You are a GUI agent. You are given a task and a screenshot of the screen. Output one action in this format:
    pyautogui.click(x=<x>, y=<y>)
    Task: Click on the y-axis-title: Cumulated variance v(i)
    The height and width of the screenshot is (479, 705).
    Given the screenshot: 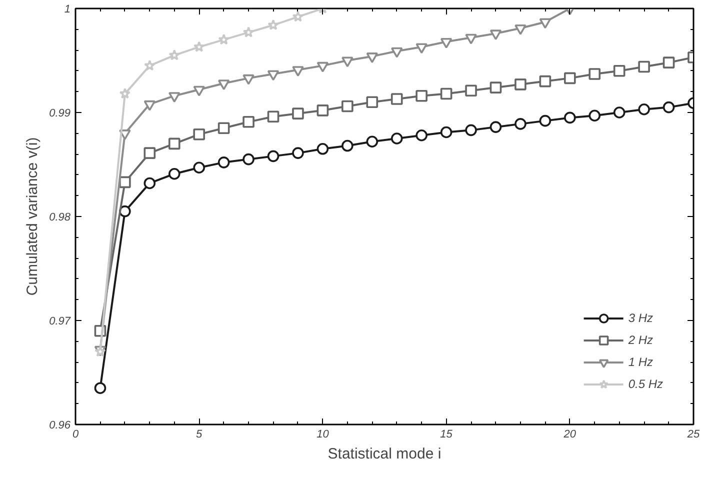 What is the action you would take?
    pyautogui.click(x=33, y=216)
    